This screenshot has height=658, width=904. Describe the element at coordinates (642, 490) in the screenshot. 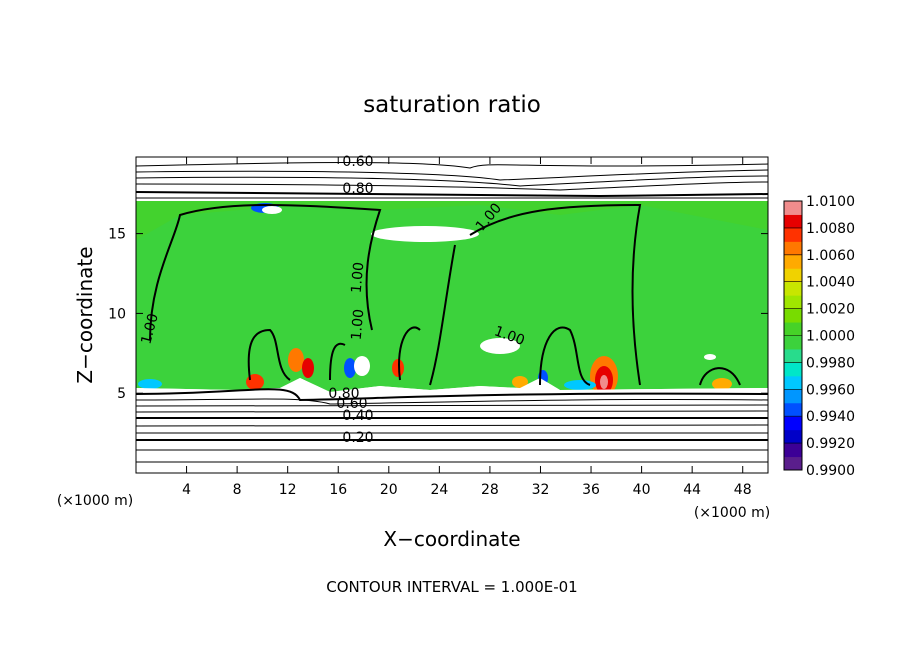

I see `x-tick-label: 40` at that location.